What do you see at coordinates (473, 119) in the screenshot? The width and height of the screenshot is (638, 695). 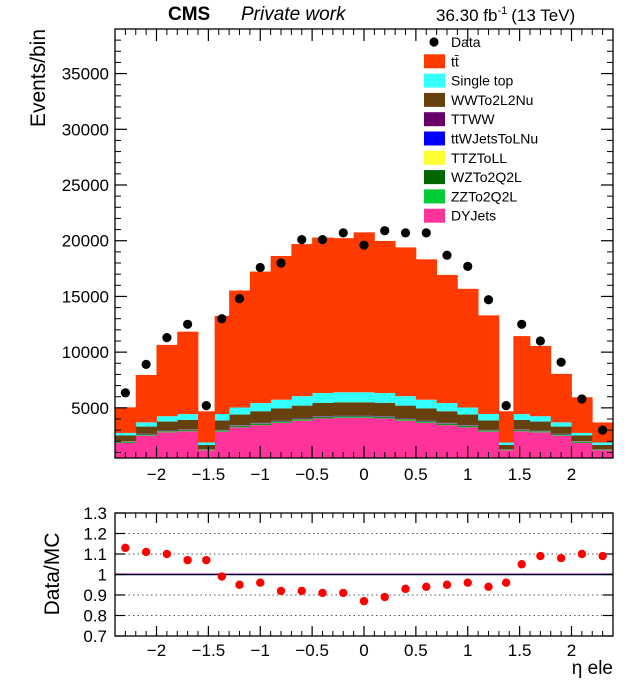 I see `legend-label: TTWW` at bounding box center [473, 119].